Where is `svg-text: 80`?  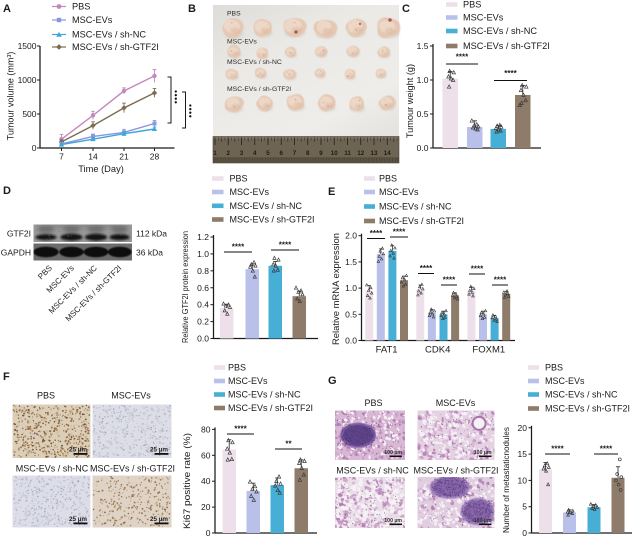
svg-text: 80 is located at coordinates (206, 429).